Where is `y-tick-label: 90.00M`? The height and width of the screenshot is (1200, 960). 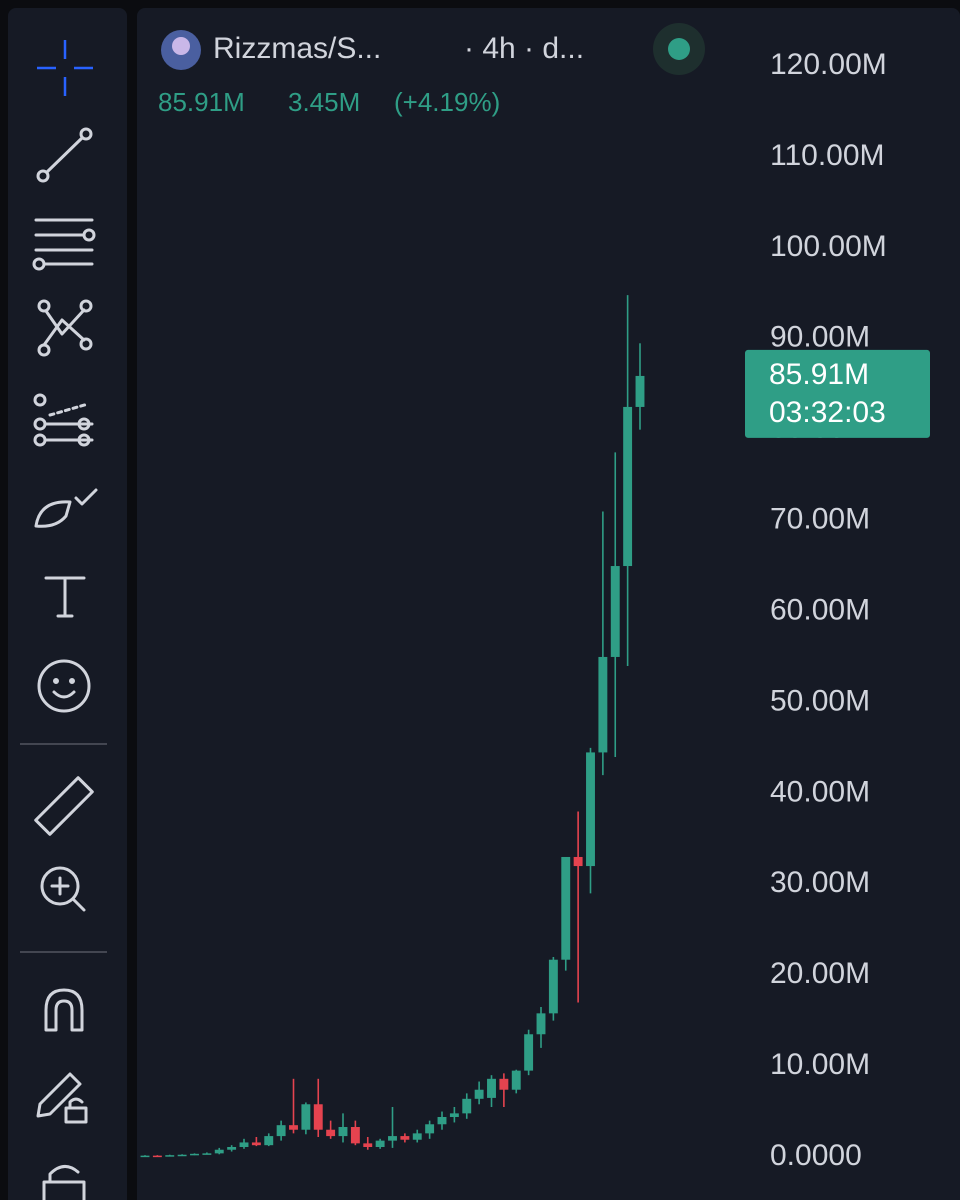
y-tick-label: 90.00M is located at coordinates (820, 337).